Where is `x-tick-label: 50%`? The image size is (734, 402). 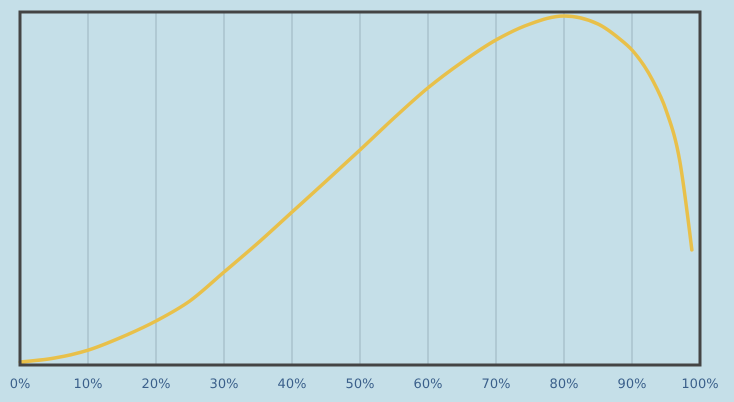
x-tick-label: 50% is located at coordinates (360, 384).